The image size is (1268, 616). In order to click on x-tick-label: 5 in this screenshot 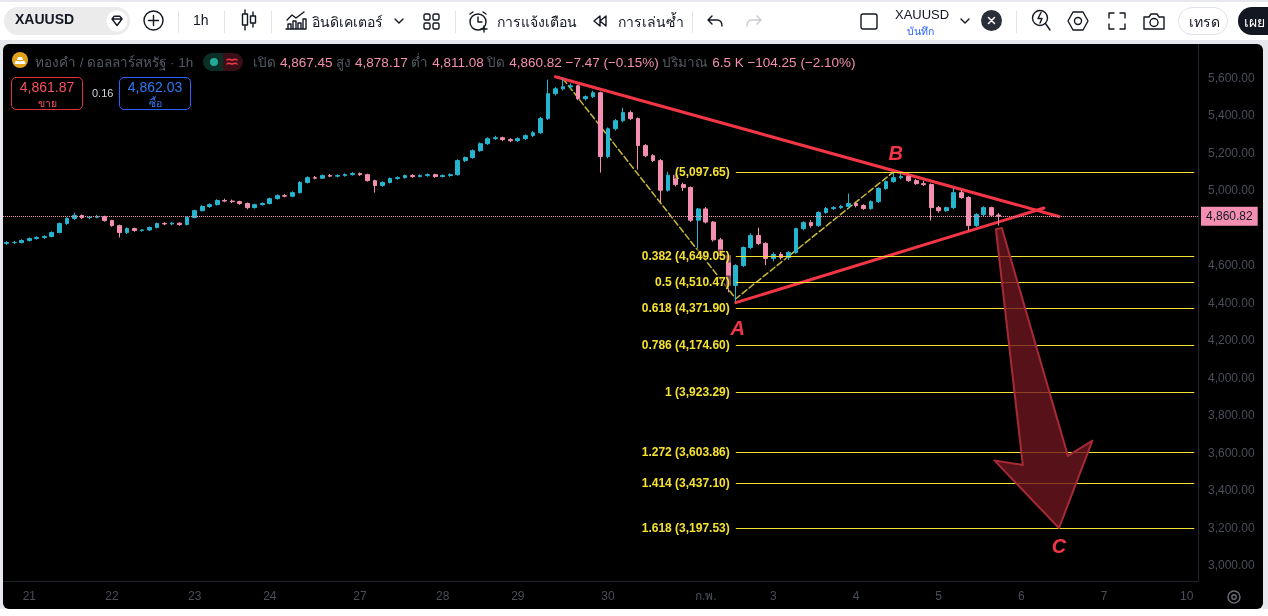, I will do `click(939, 596)`.